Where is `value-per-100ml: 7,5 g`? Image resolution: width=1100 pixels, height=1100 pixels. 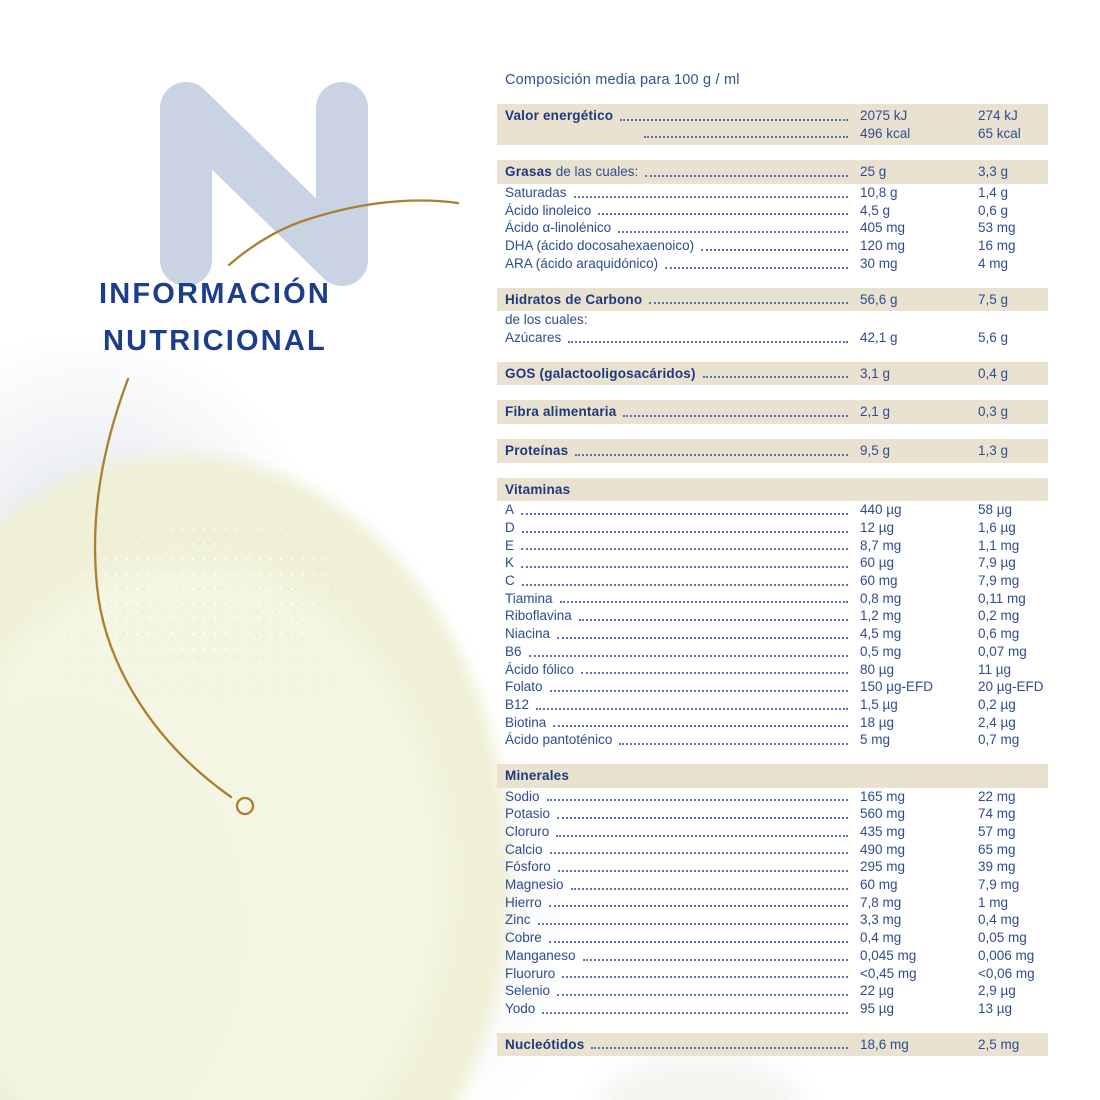 value-per-100ml: 7,5 g is located at coordinates (993, 299).